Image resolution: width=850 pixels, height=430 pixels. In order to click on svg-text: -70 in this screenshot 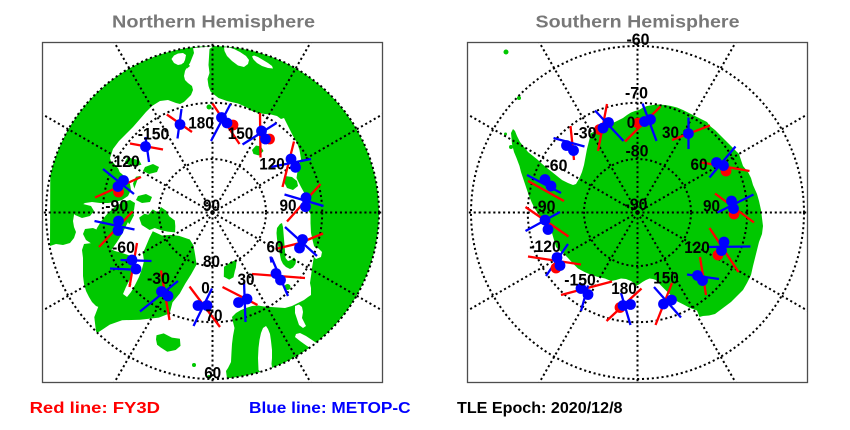, I will do `click(636, 94)`.